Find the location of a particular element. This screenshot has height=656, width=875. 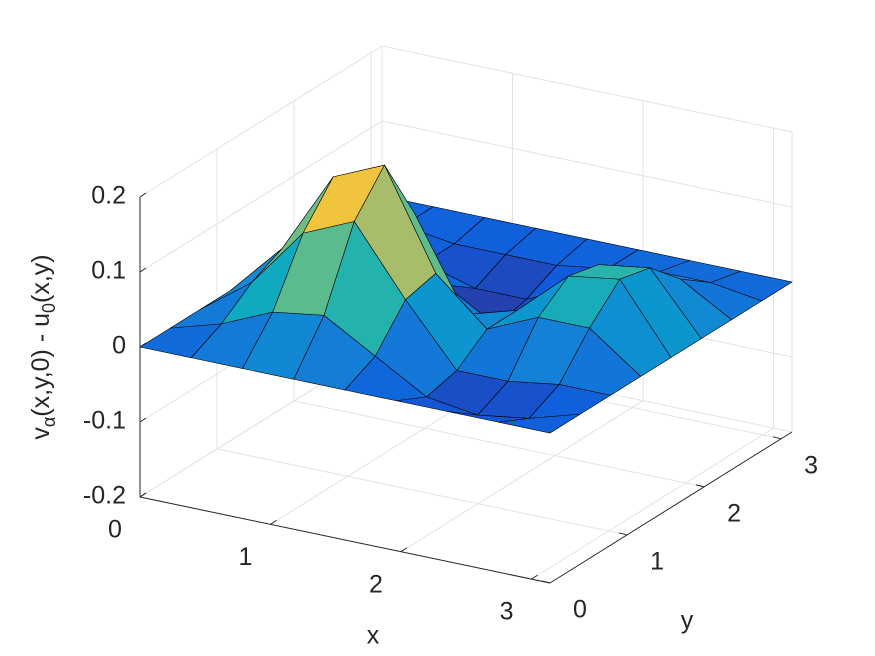

z-label-part: v is located at coordinates (41, 433).